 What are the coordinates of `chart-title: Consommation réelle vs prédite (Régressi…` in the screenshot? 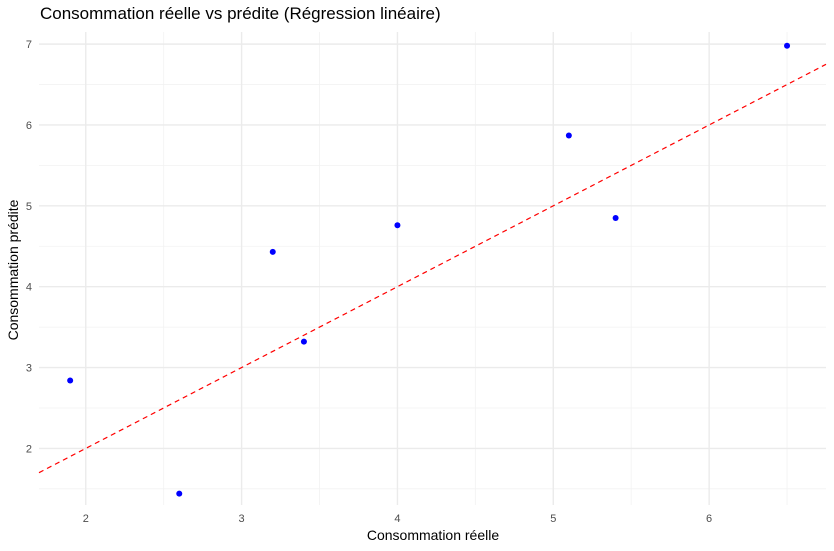 It's located at (240, 13).